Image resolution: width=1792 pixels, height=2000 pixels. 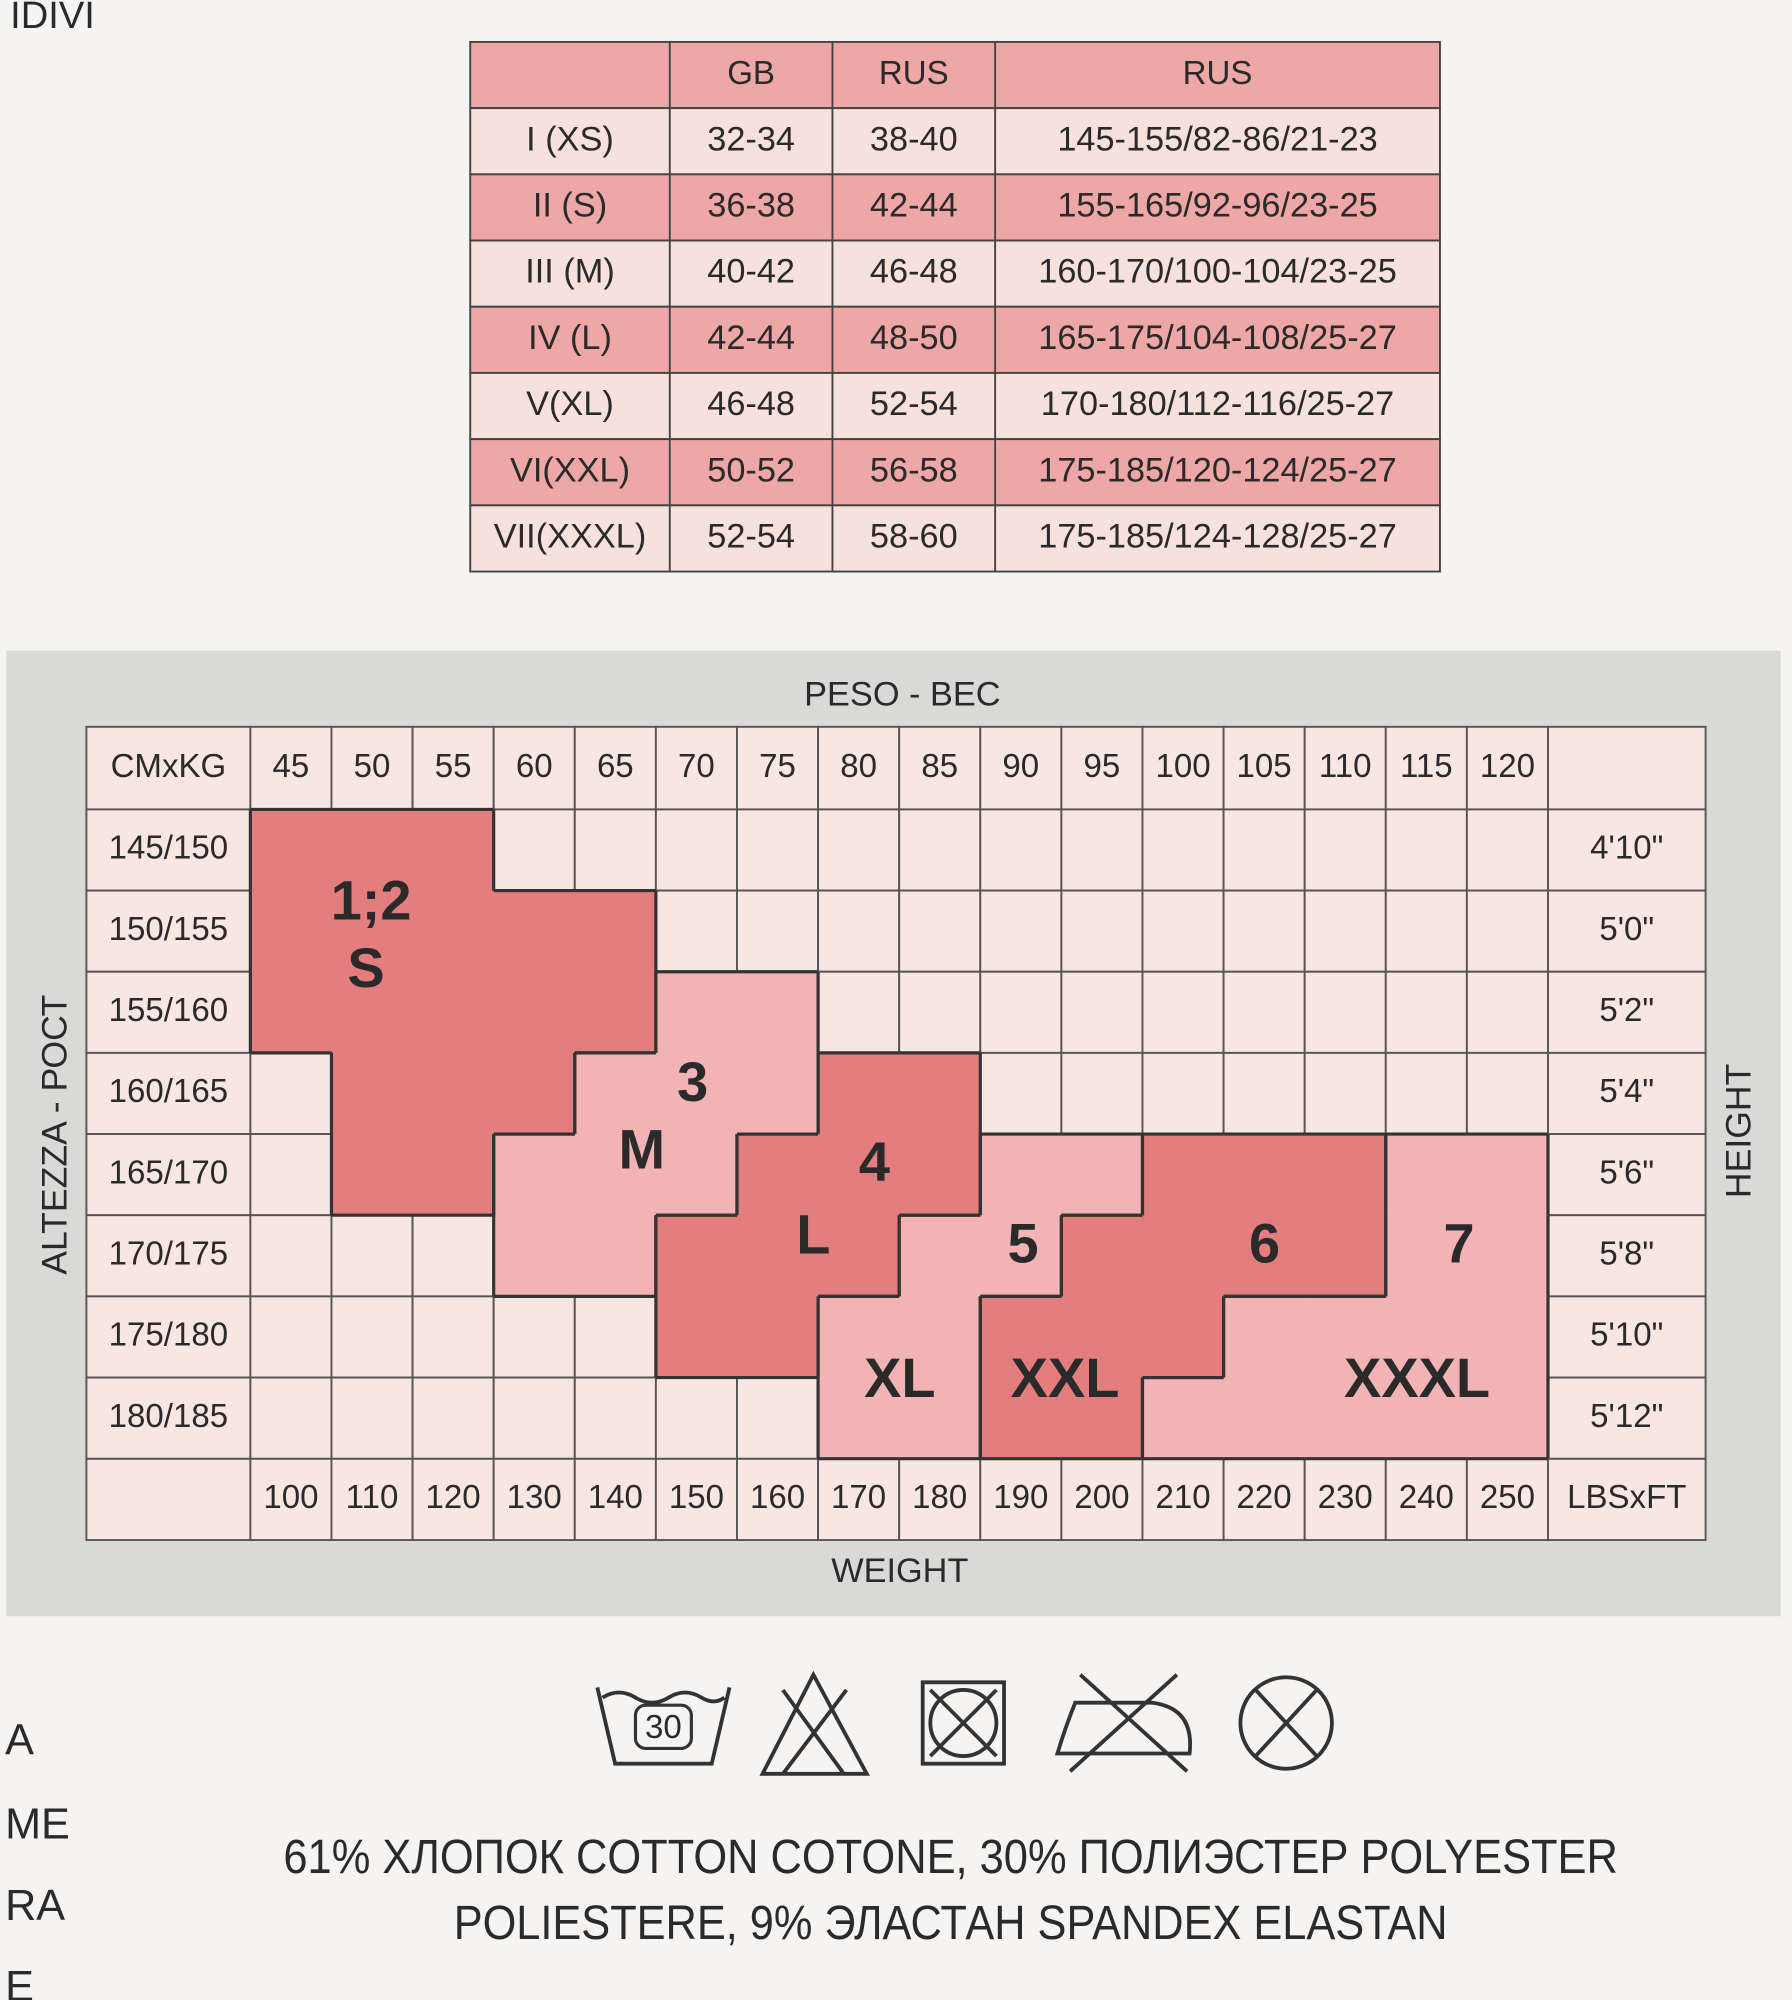 I want to click on table-cell: 46-48, so click(x=914, y=272).